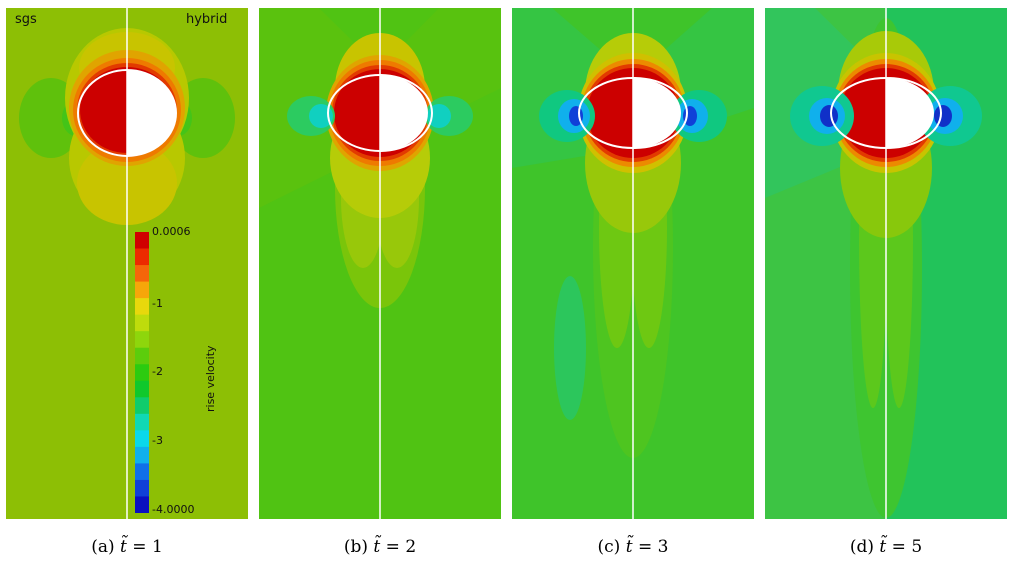 Image resolution: width=1014 pixels, height=566 pixels. I want to click on caption-c: (c) t̃ = 3, so click(633, 547).